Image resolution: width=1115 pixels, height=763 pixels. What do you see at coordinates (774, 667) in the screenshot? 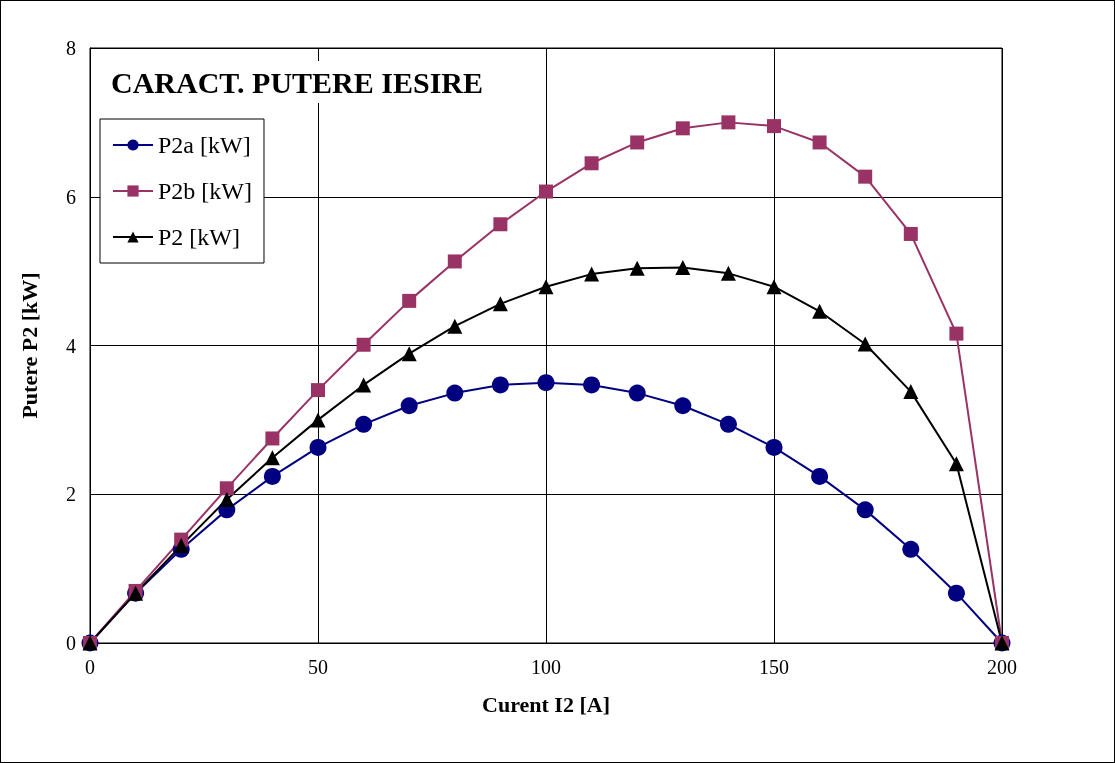
I see `x-tick-label: 150` at bounding box center [774, 667].